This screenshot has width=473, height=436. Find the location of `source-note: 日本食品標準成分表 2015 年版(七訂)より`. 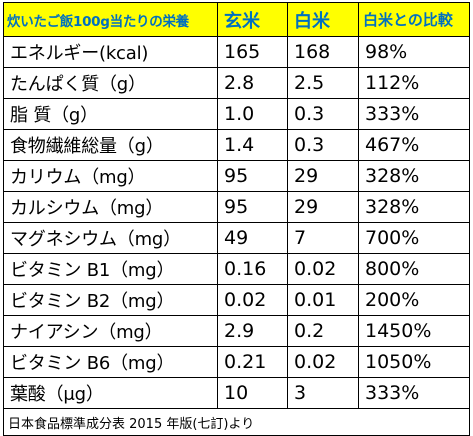

source-note: 日本食品標準成分表 2015 年版(七訂)より is located at coordinates (236, 422).